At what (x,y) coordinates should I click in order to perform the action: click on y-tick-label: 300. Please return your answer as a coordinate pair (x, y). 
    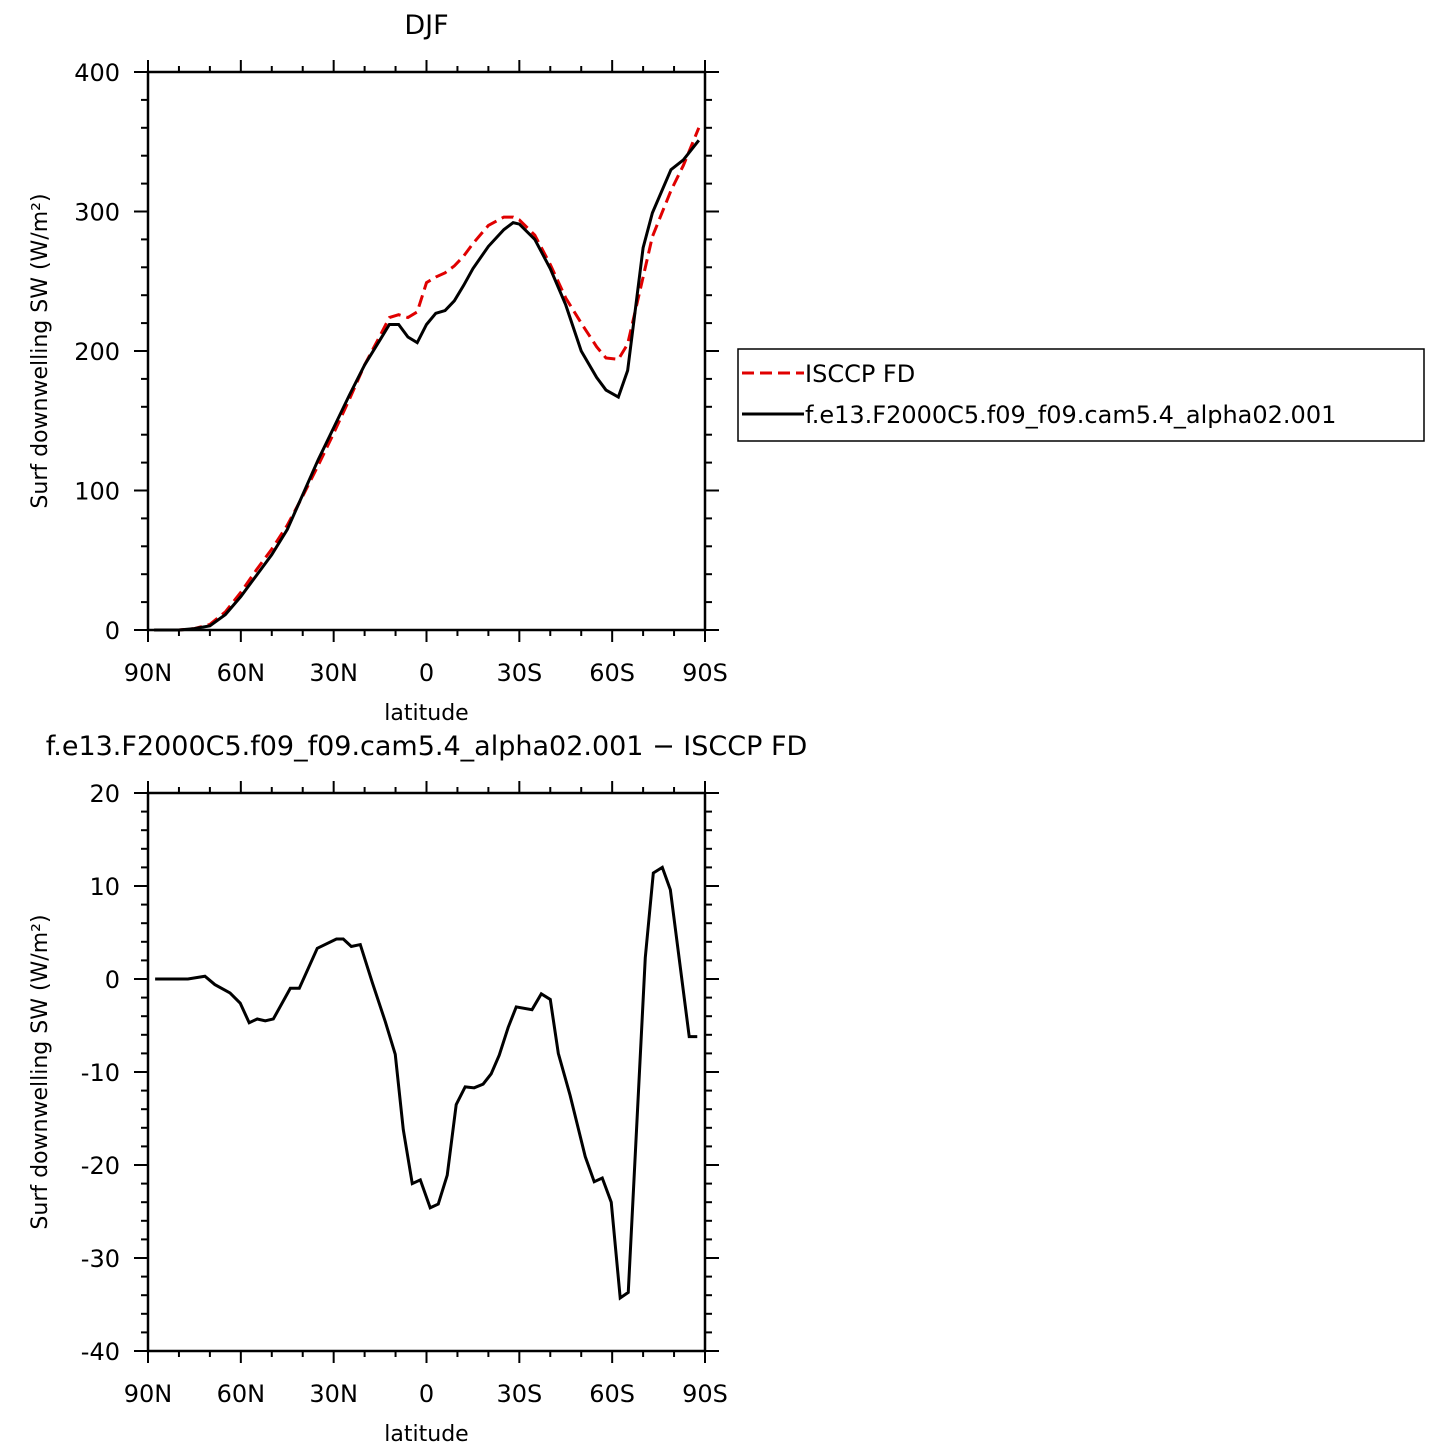
    Looking at the image, I should click on (97, 213).